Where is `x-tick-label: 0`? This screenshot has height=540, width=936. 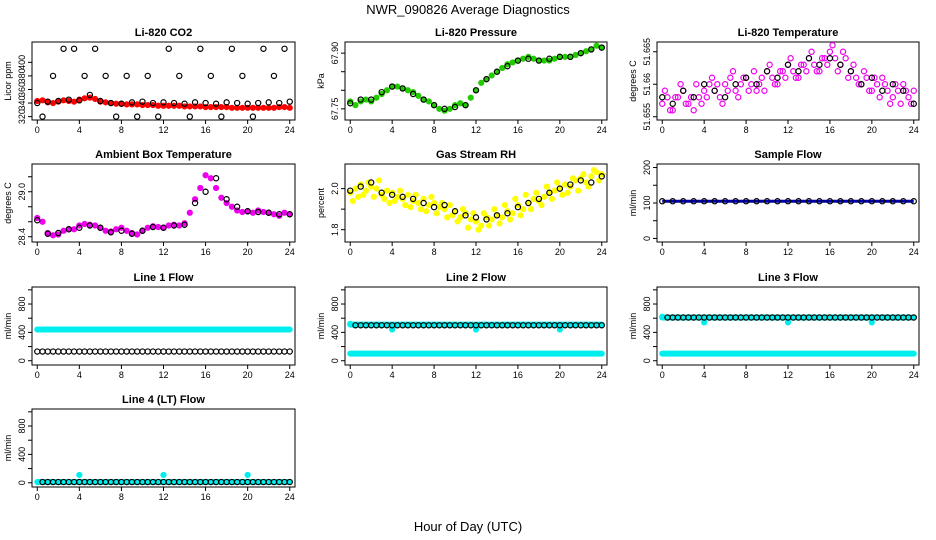 x-tick-label: 0 is located at coordinates (37, 497).